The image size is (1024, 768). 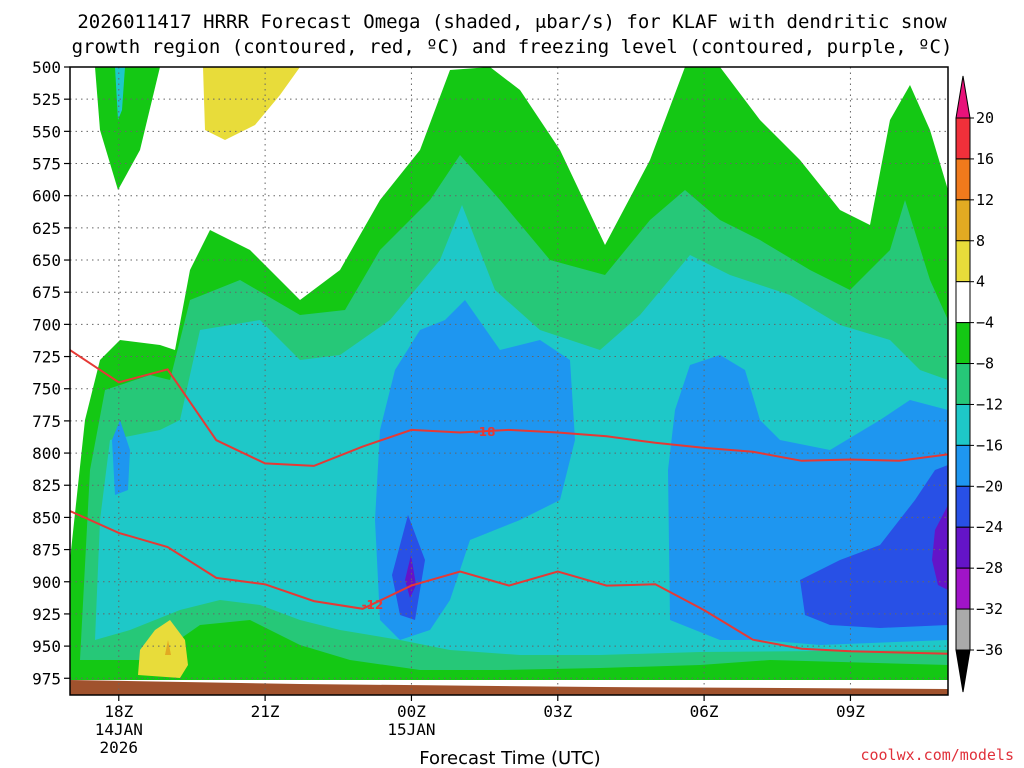 I want to click on x-tick-label: 09Z, so click(x=850, y=711).